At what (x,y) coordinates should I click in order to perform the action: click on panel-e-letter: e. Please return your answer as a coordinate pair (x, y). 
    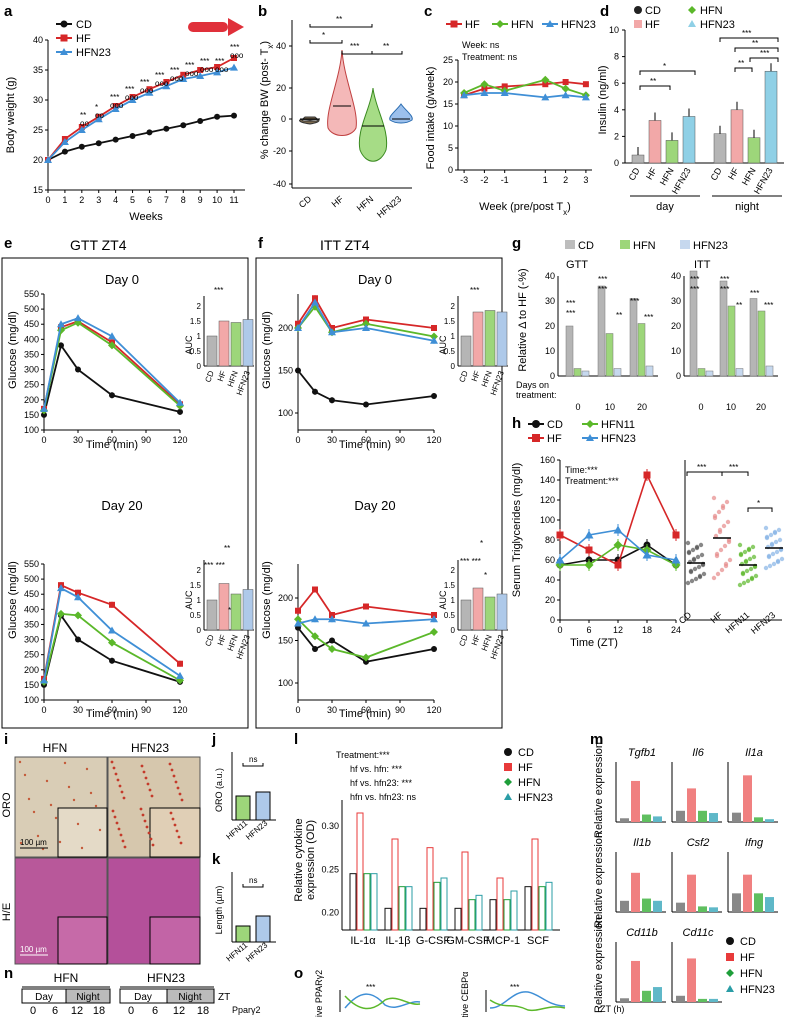
    Looking at the image, I should click on (8, 243).